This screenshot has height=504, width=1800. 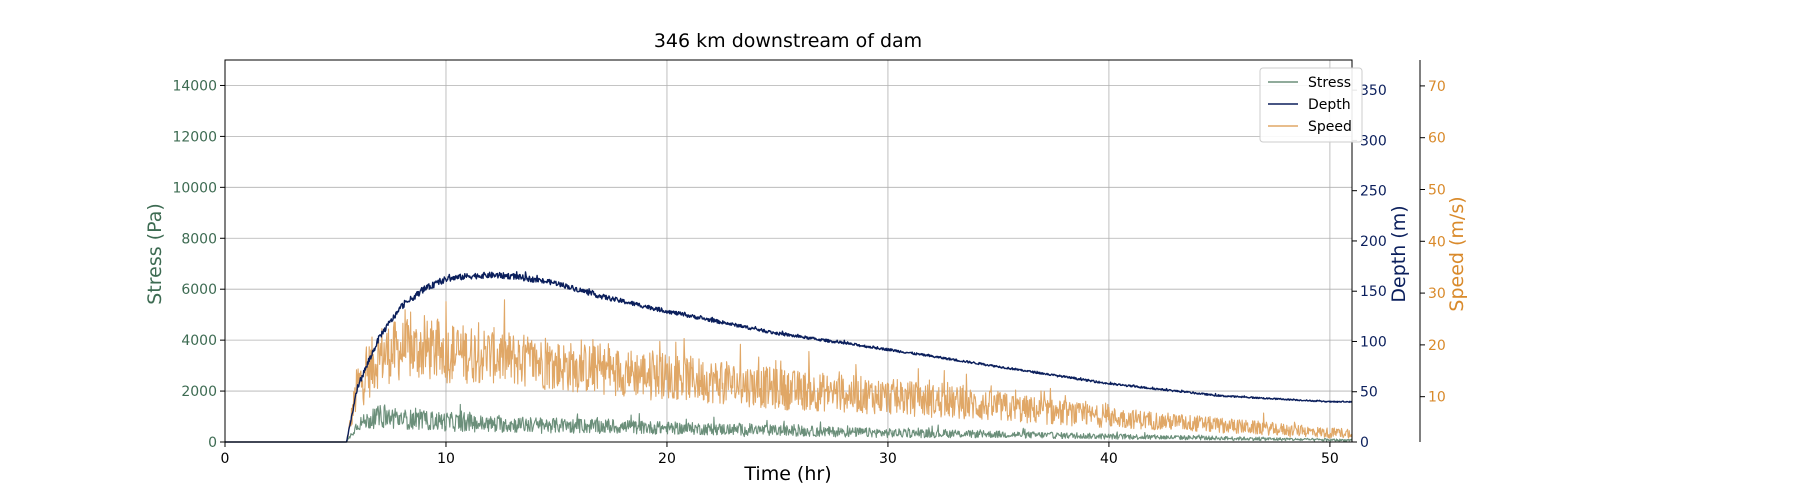 What do you see at coordinates (1330, 459) in the screenshot?
I see `x-tick-label: 50` at bounding box center [1330, 459].